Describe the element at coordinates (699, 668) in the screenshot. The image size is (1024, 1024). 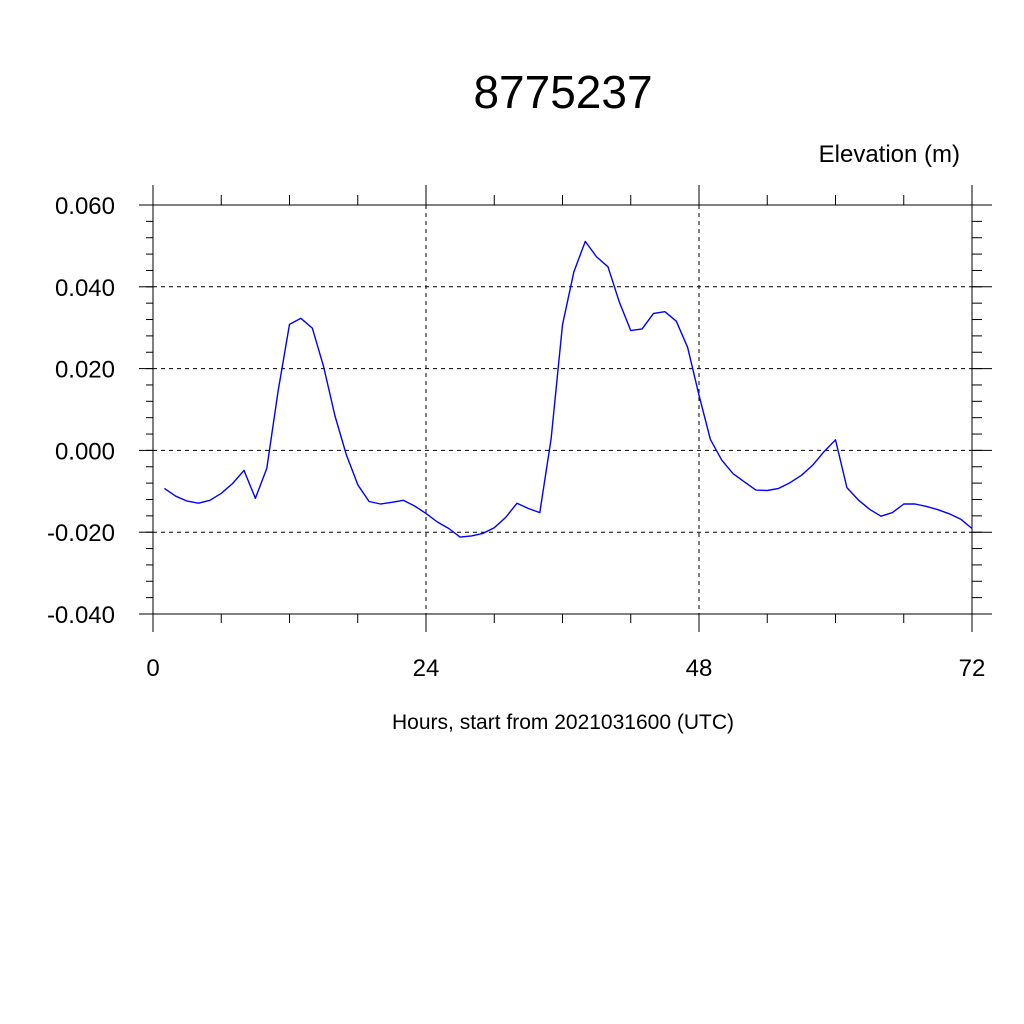
I see `x-tick-label: 48` at that location.